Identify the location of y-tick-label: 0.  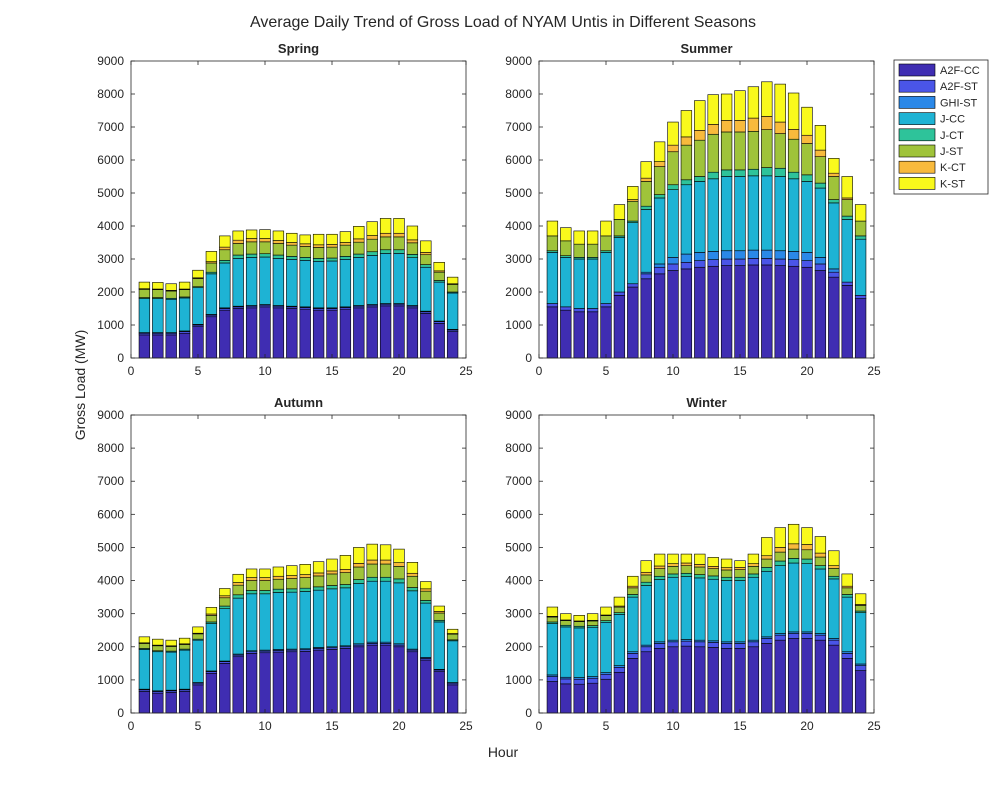
(120, 713).